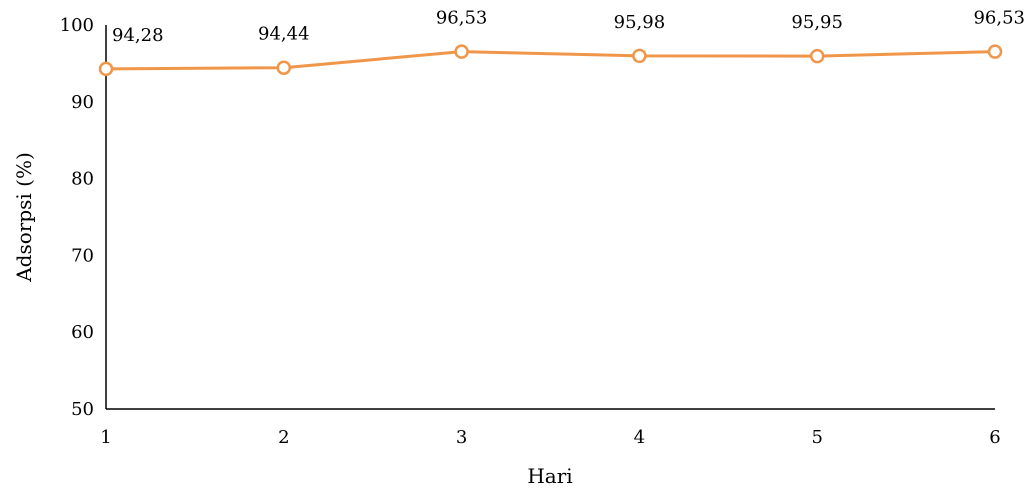  I want to click on series-group, so click(550, 60).